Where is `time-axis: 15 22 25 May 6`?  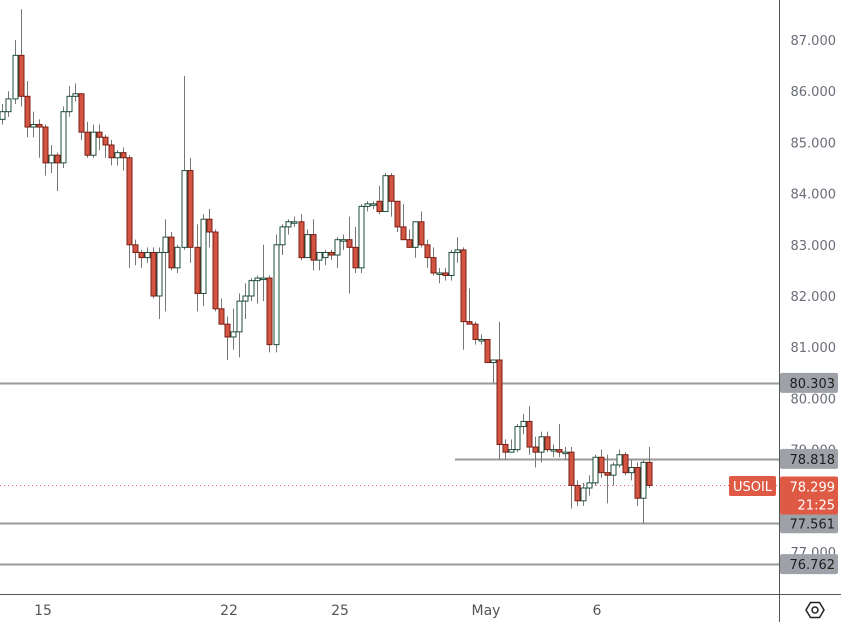 time-axis: 15 22 25 May 6 is located at coordinates (317, 611).